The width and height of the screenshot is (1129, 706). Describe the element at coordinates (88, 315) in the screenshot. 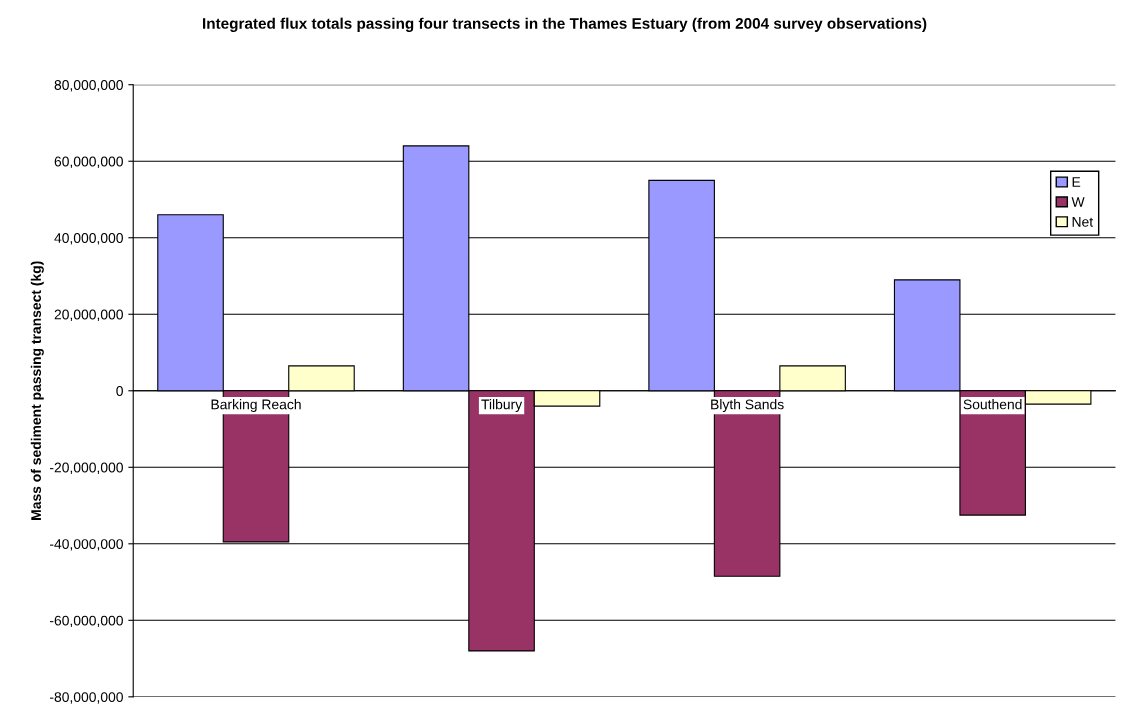

I see `y-tick-label: 20,000,000` at that location.